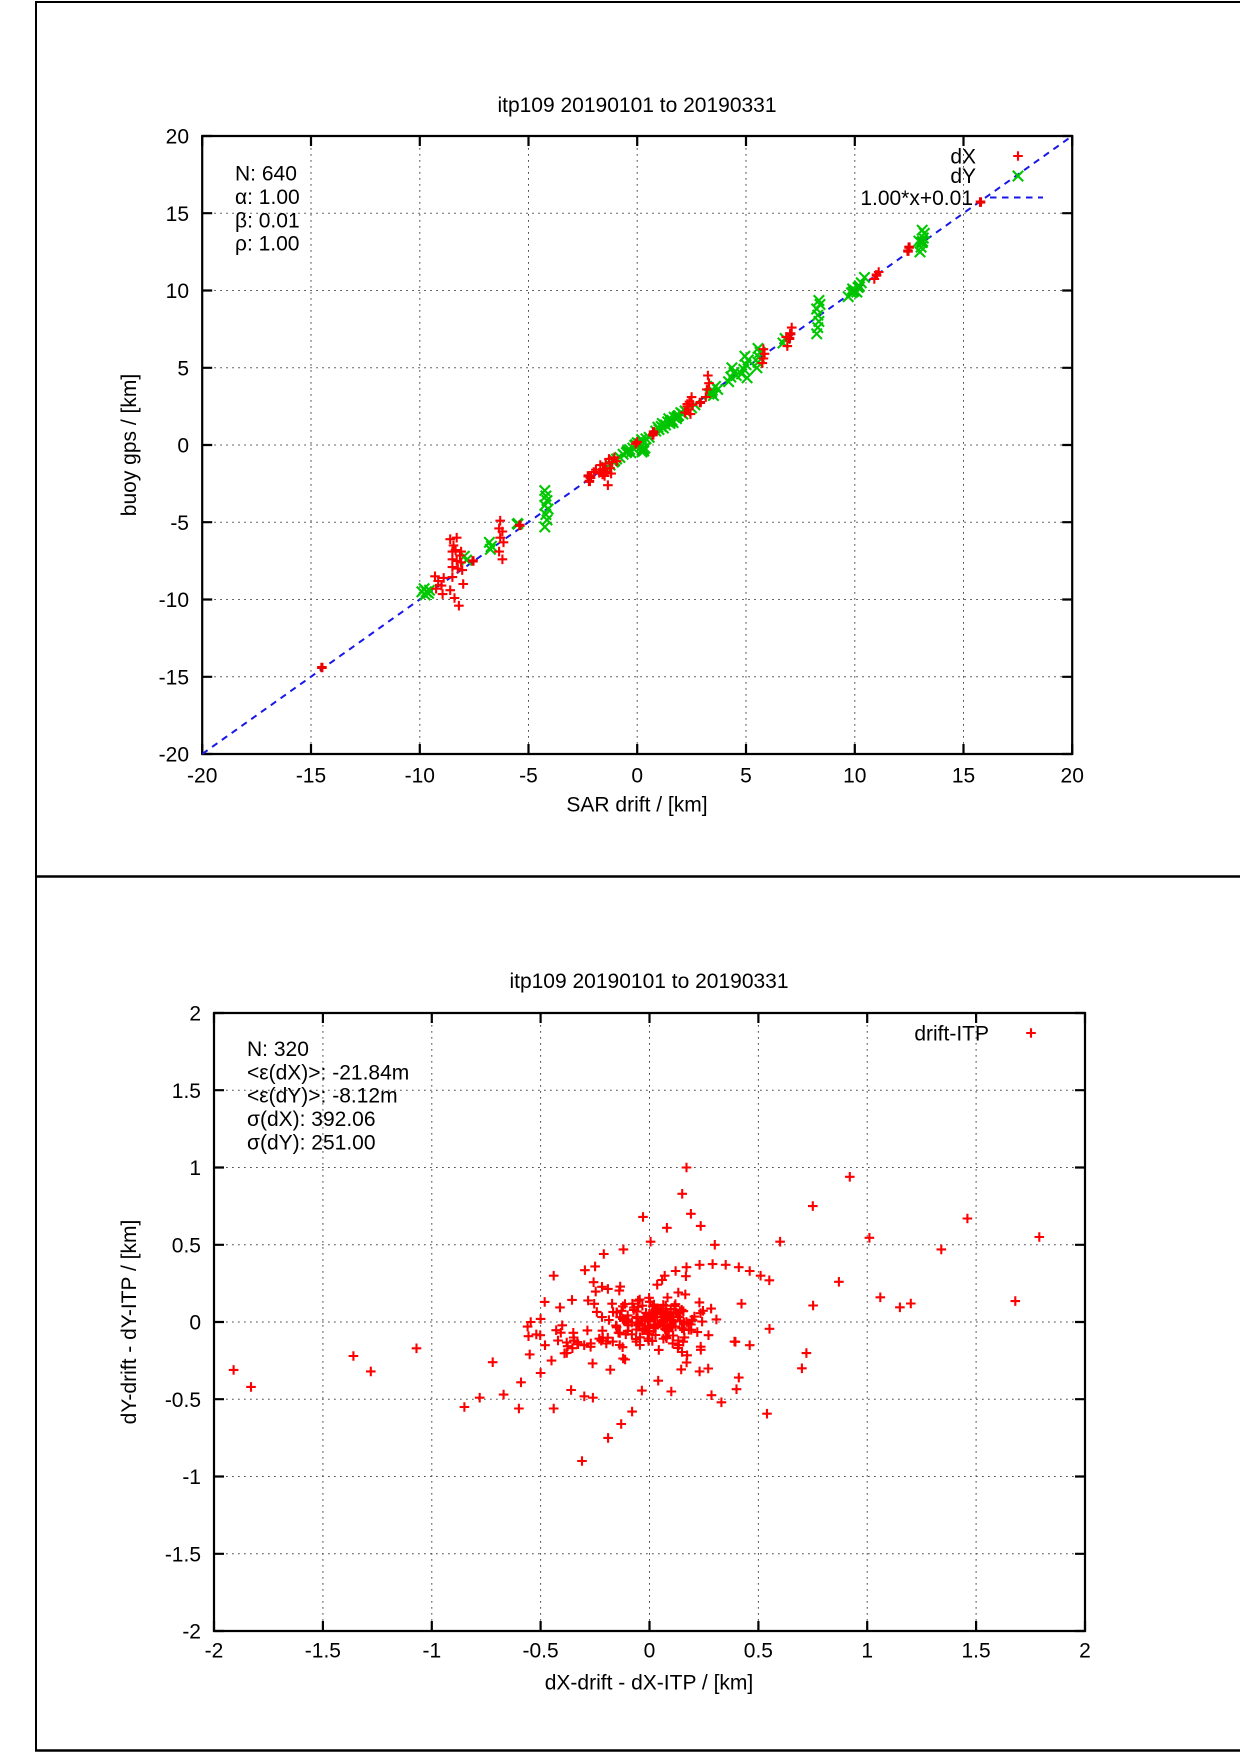 The height and width of the screenshot is (1754, 1240). Describe the element at coordinates (267, 220) in the screenshot. I see `svg-text: β: 0.01` at that location.